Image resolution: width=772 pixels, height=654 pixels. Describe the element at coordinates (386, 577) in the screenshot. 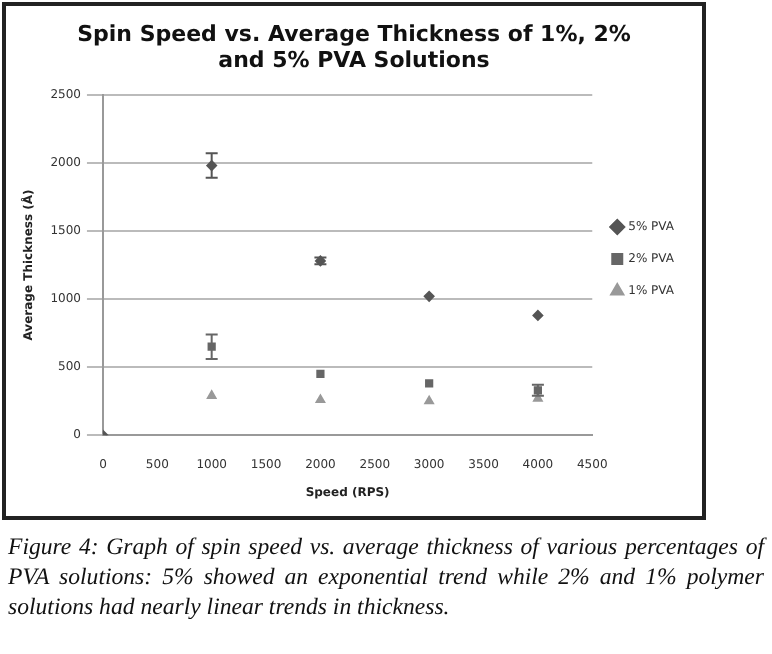

I see `caption: Figure 4: Graph of spin speed vs. average thickness of various percentages of PVA solutions: 5% showed an exponential trend while 2% and 1% polymer solutions had nearly linear trends in thickness.` at that location.